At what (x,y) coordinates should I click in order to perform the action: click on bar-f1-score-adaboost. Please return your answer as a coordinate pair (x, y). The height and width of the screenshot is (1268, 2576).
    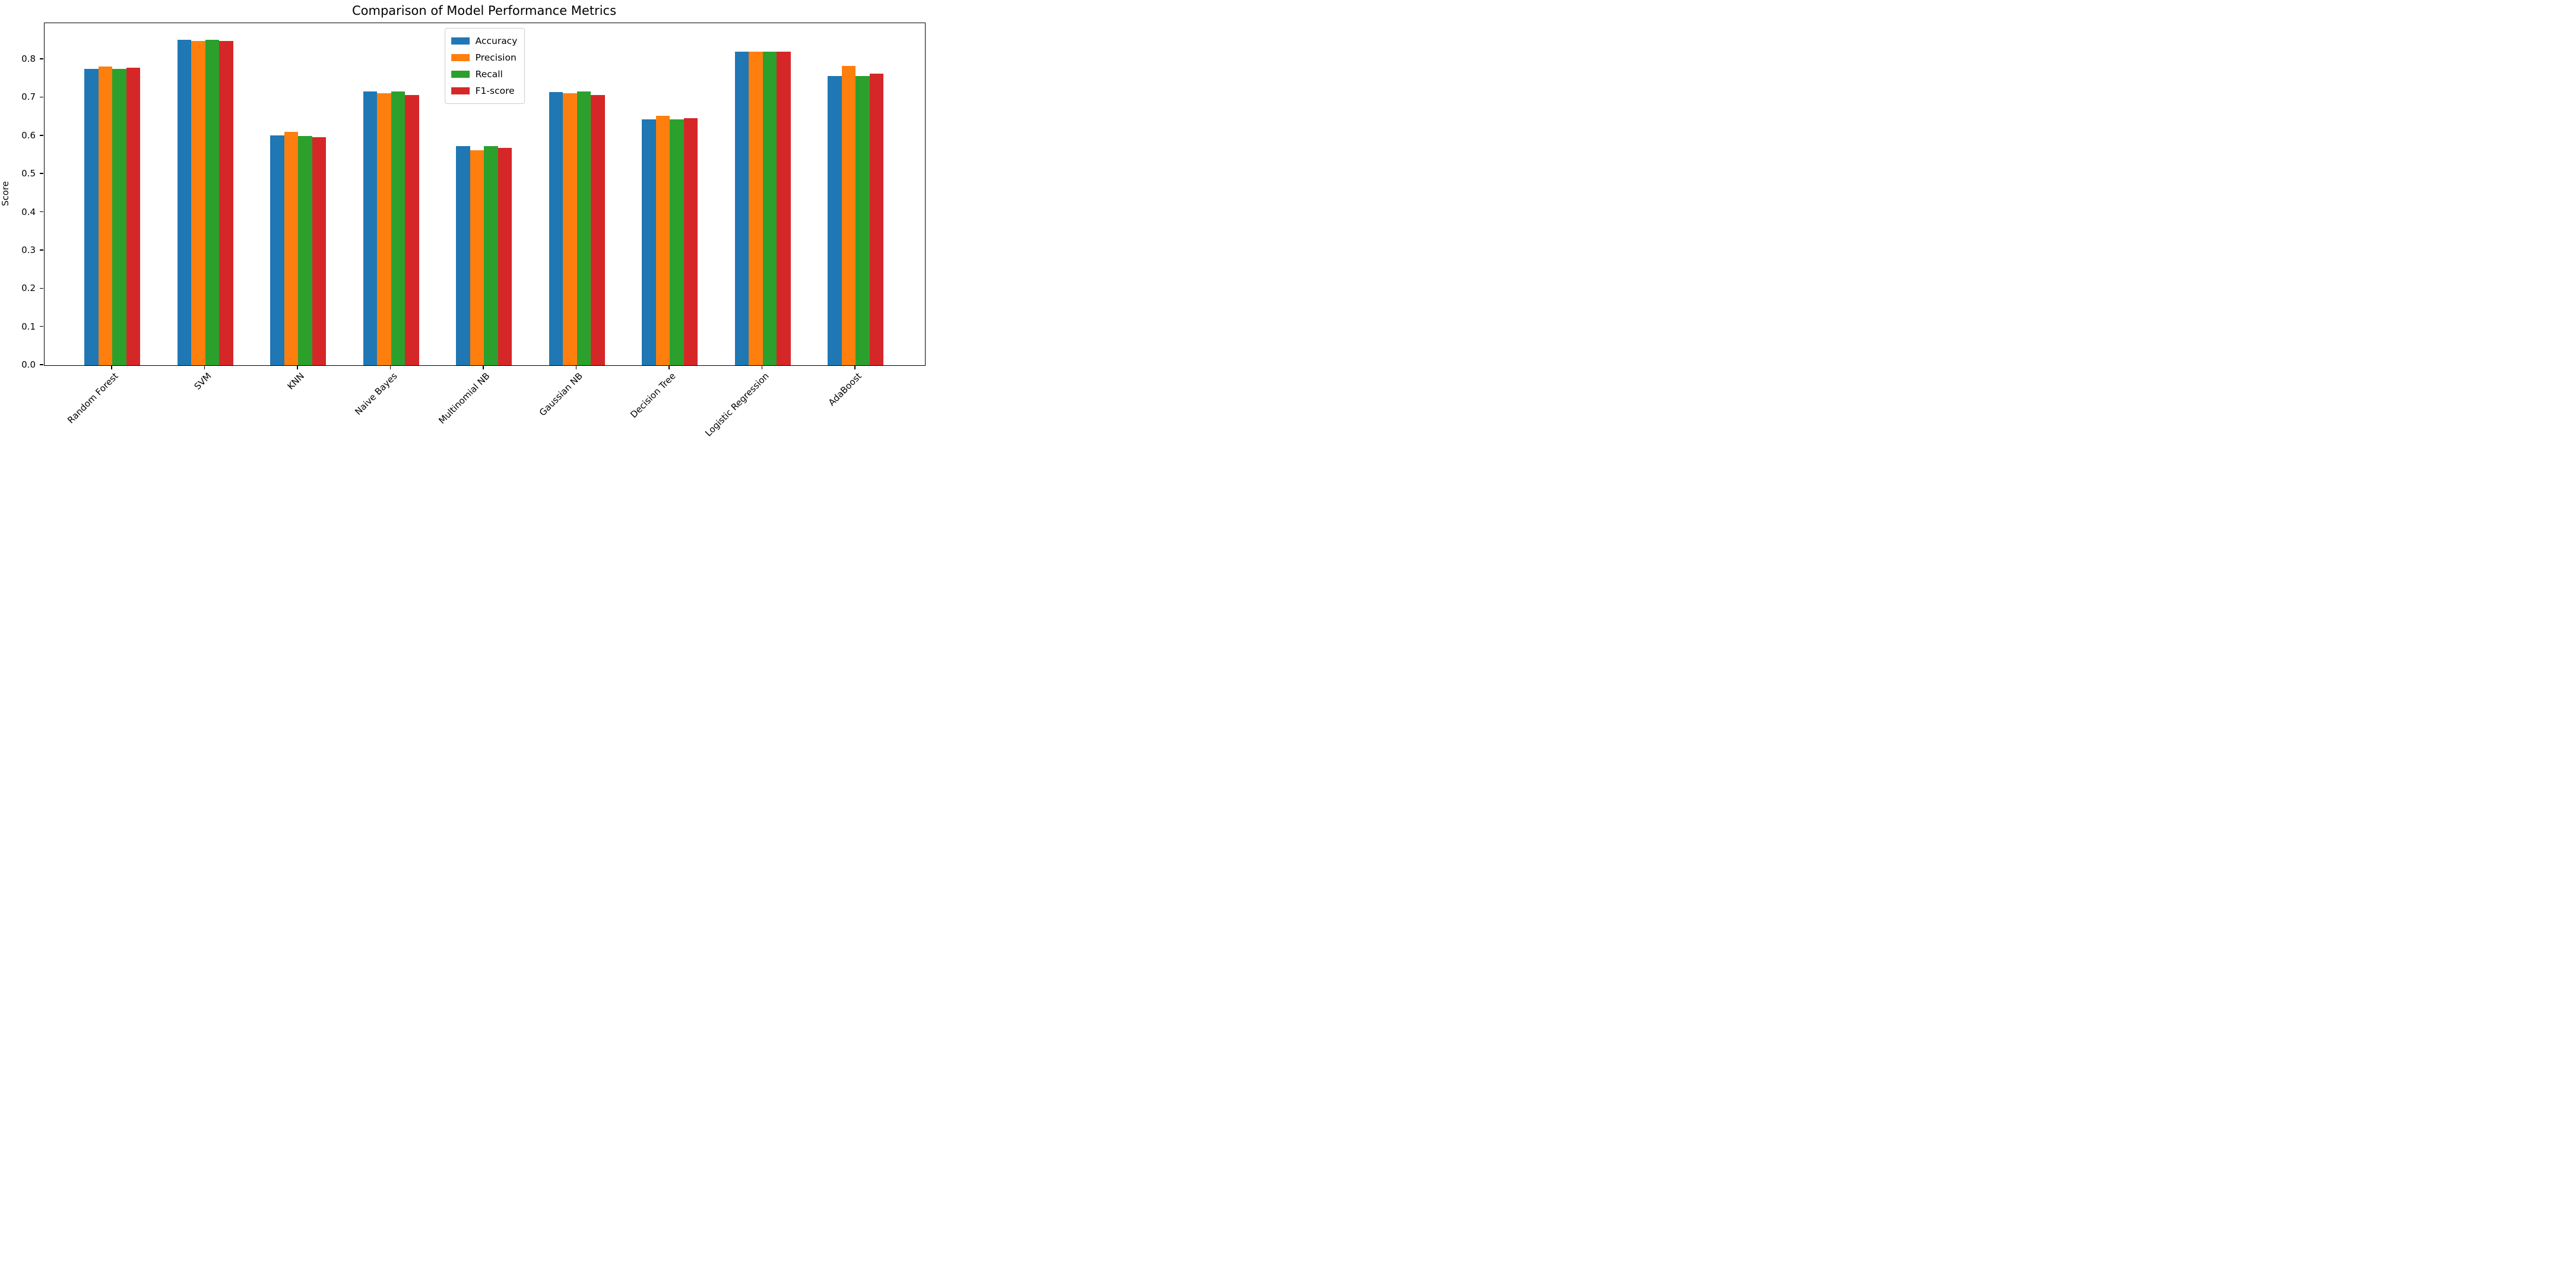
    Looking at the image, I should click on (876, 219).